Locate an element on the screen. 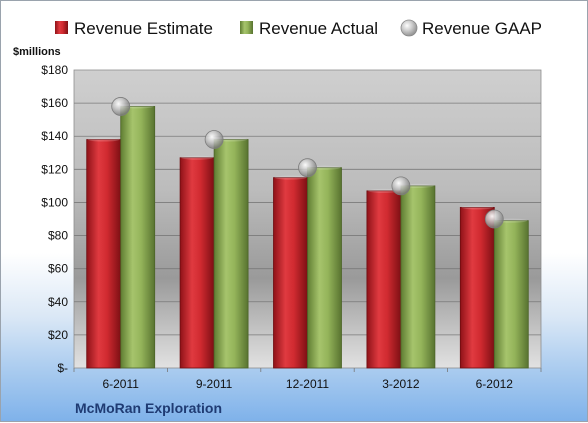  y-tick-label: $60 is located at coordinates (58, 269).